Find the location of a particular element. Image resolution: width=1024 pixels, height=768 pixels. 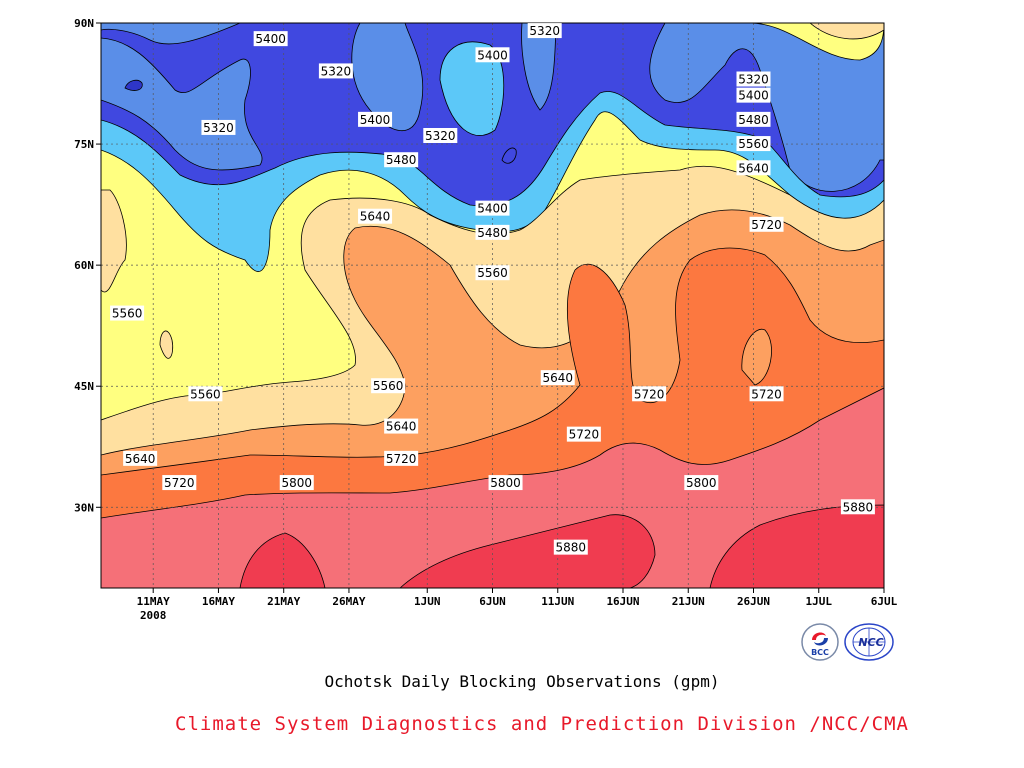

bcc-logo-text: BCC is located at coordinates (820, 652).